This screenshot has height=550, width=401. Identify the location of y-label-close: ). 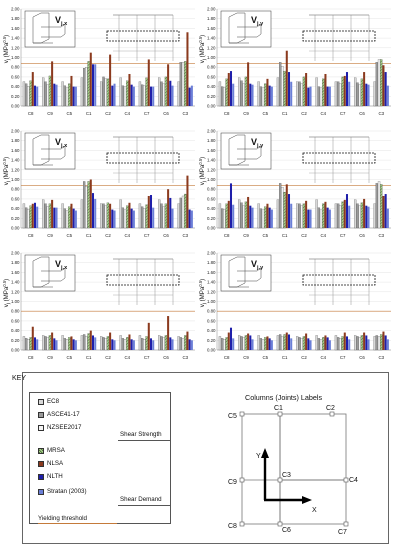
(6, 36).